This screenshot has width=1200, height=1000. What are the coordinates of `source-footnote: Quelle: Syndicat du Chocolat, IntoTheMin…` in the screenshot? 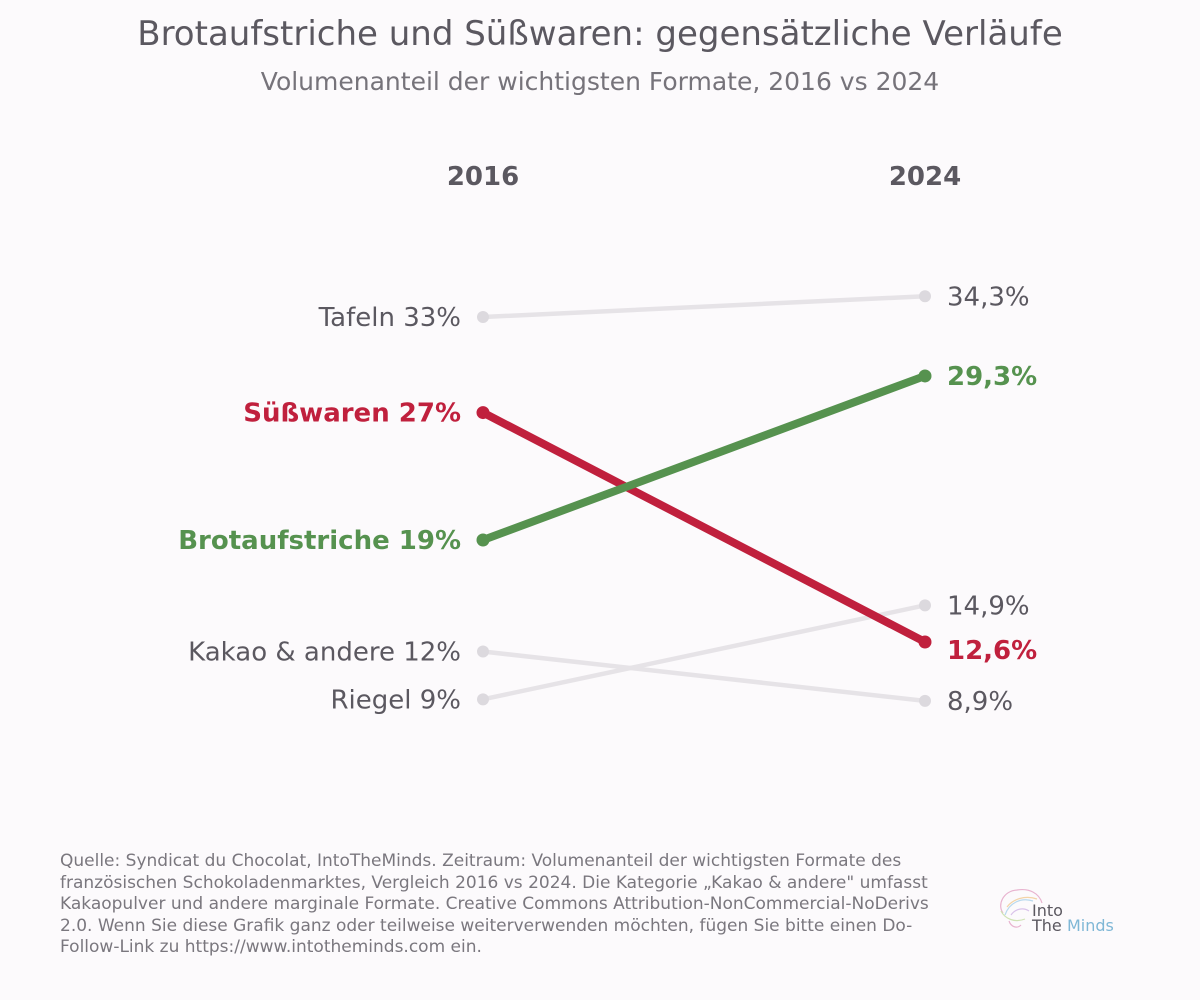 It's located at (494, 904).